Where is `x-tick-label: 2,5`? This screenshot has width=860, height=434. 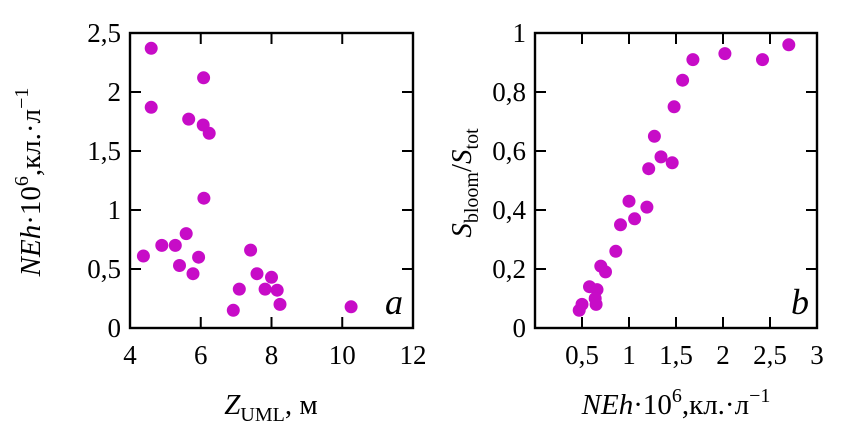
x-tick-label: 2,5 is located at coordinates (770, 355).